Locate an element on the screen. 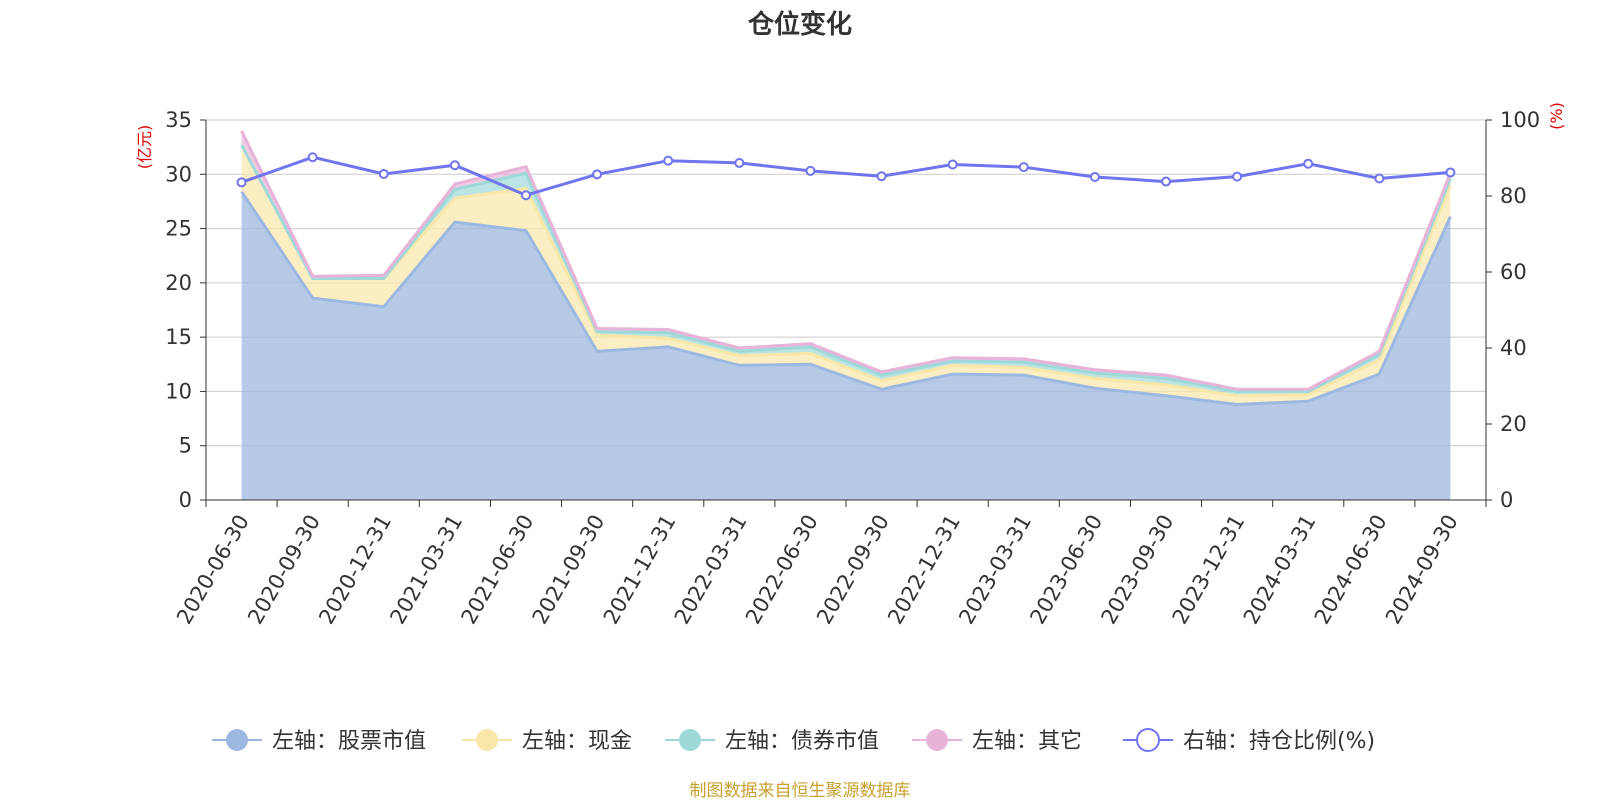 Image resolution: width=1600 pixels, height=800 pixels. x-axis-tick-label: 2022-09-30 is located at coordinates (853, 570).